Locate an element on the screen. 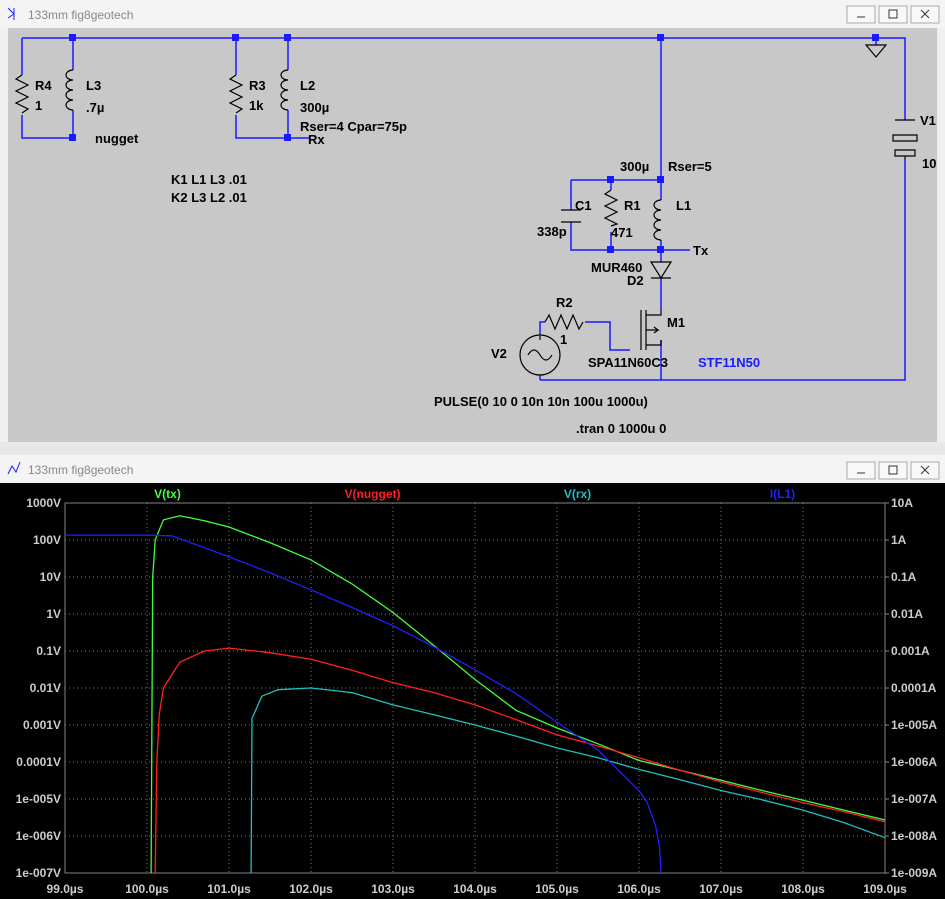 This screenshot has height=899, width=945. label: Rser=4 Cpar=75p is located at coordinates (353, 126).